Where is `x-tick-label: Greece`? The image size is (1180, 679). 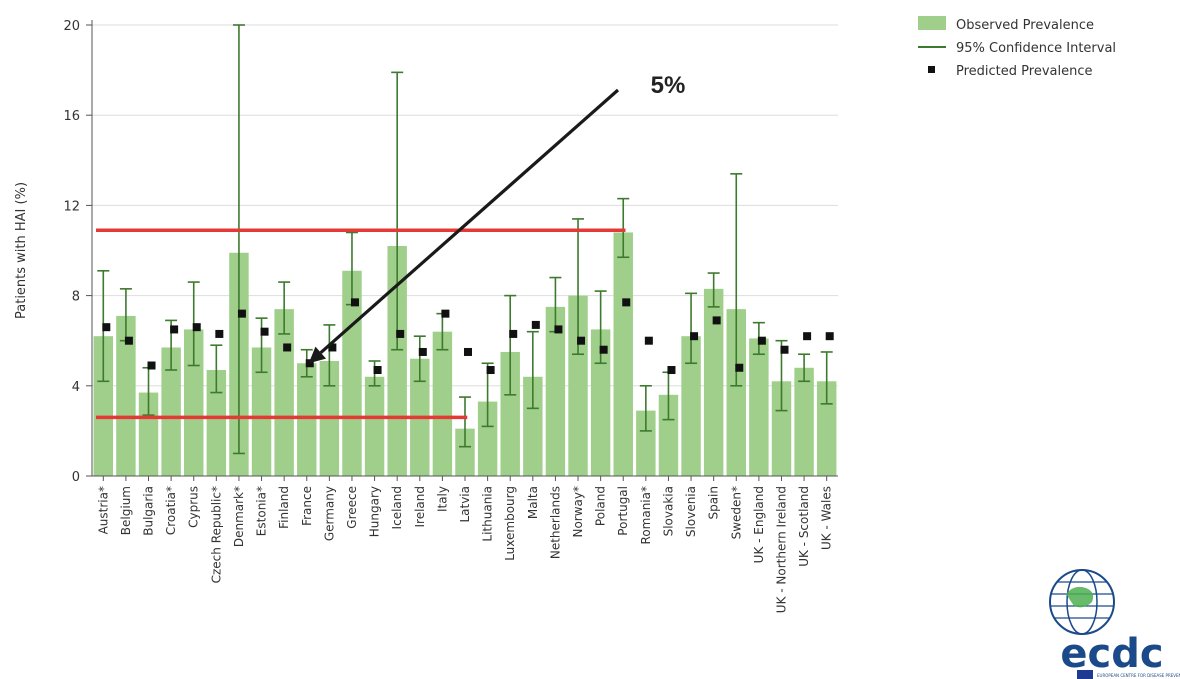 x-tick-label: Greece is located at coordinates (352, 507).